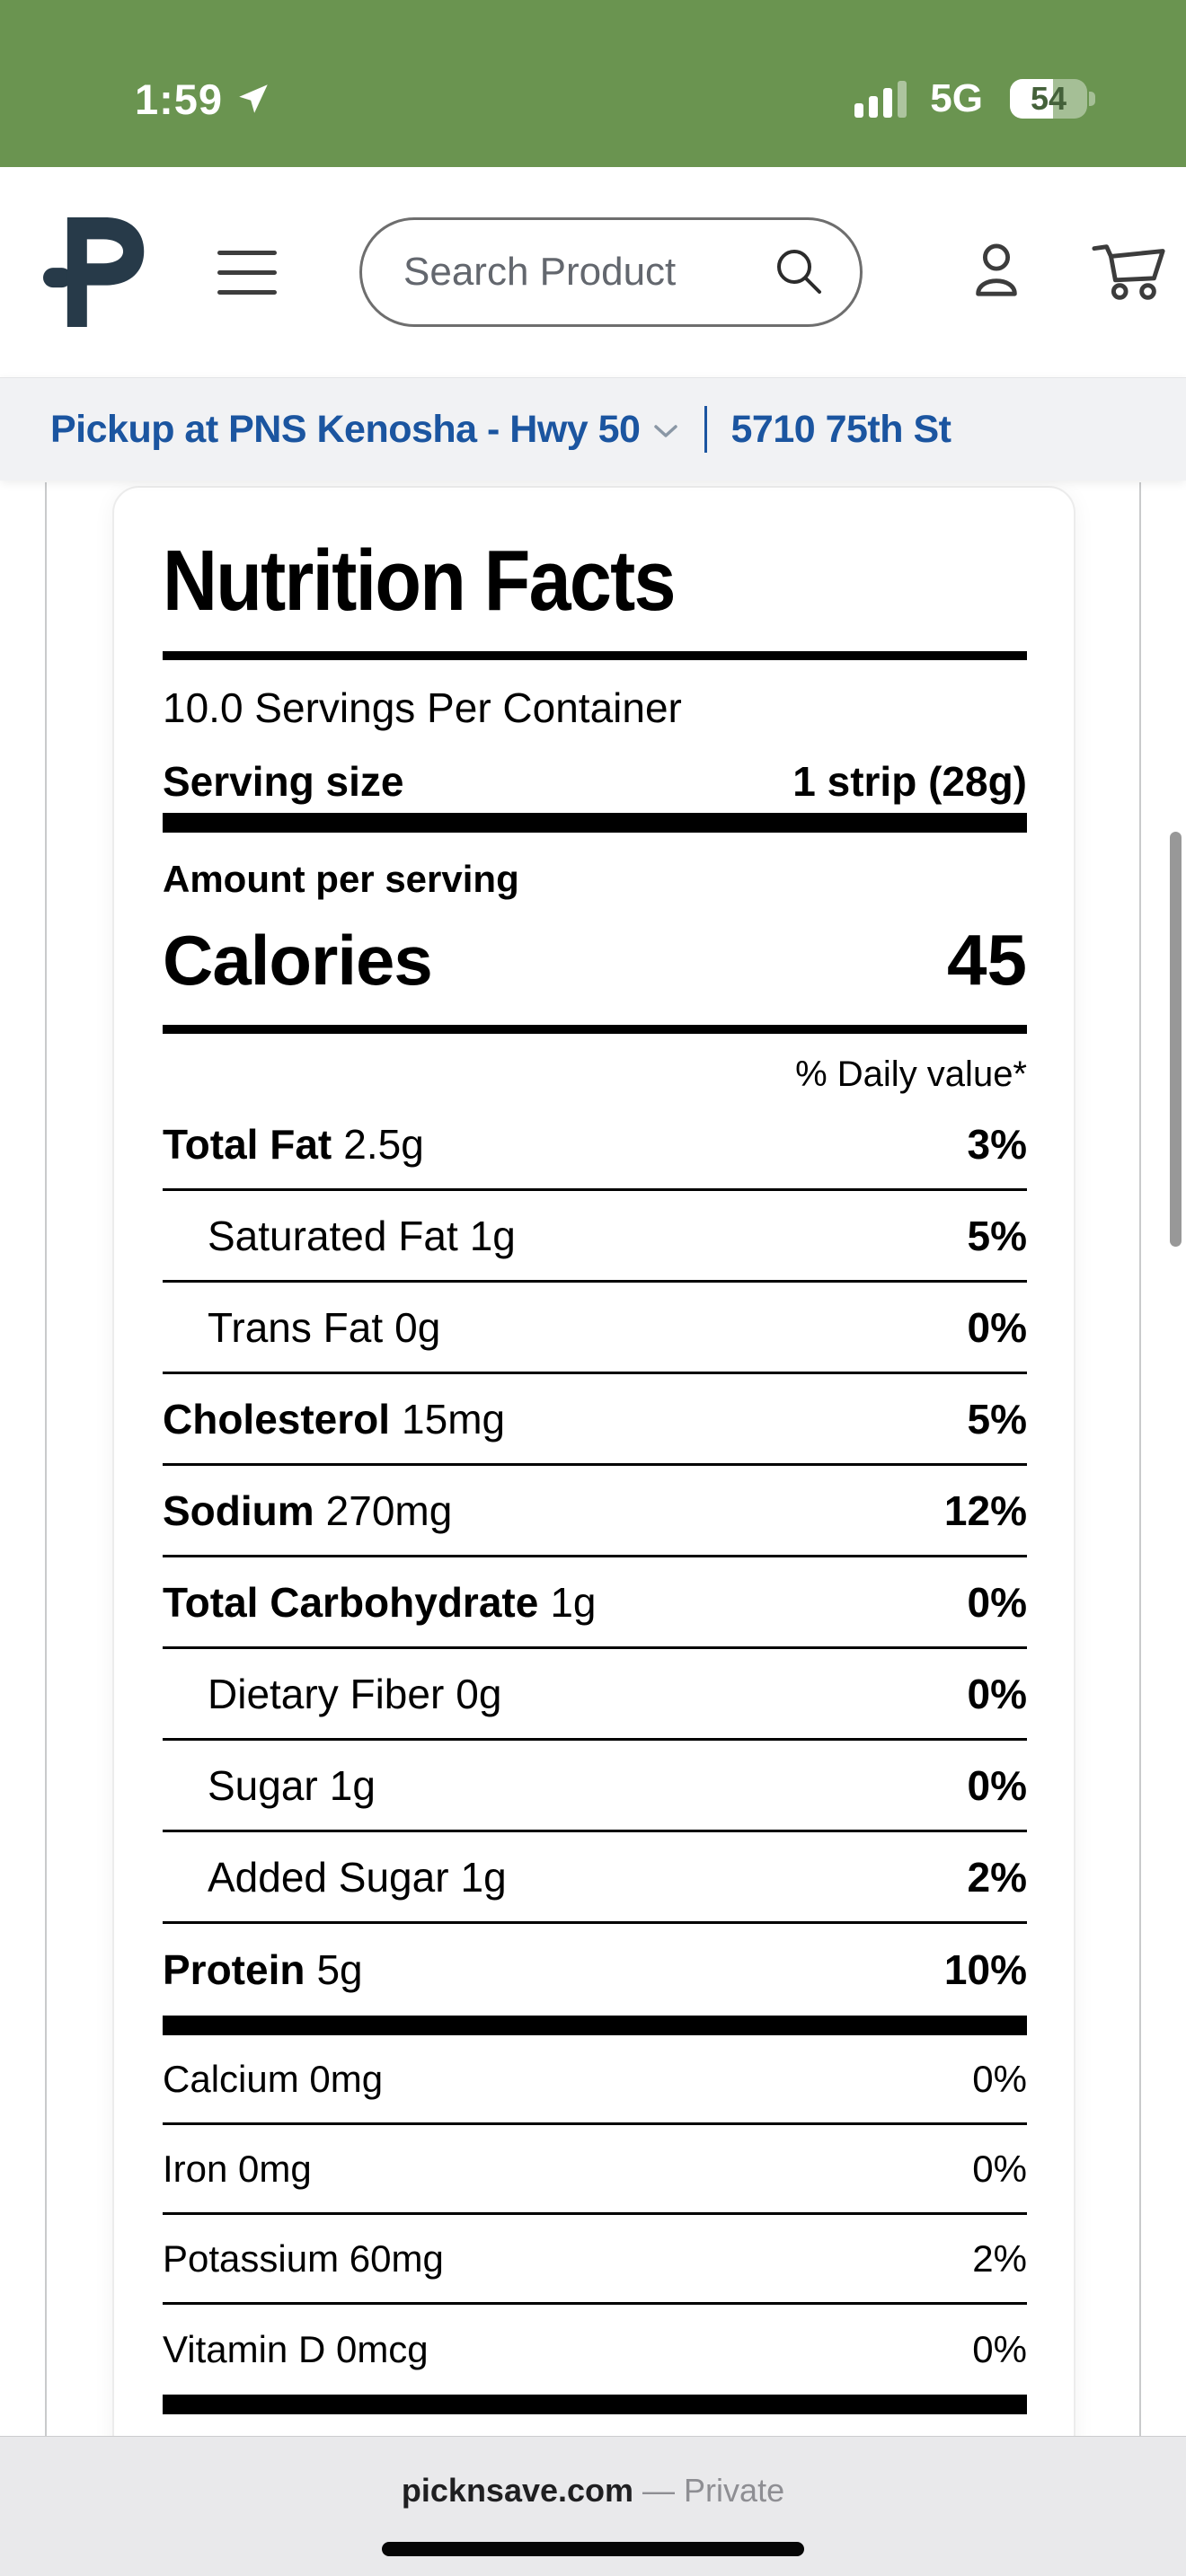 The height and width of the screenshot is (2576, 1186). I want to click on shopping-cart-icon, so click(1128, 272).